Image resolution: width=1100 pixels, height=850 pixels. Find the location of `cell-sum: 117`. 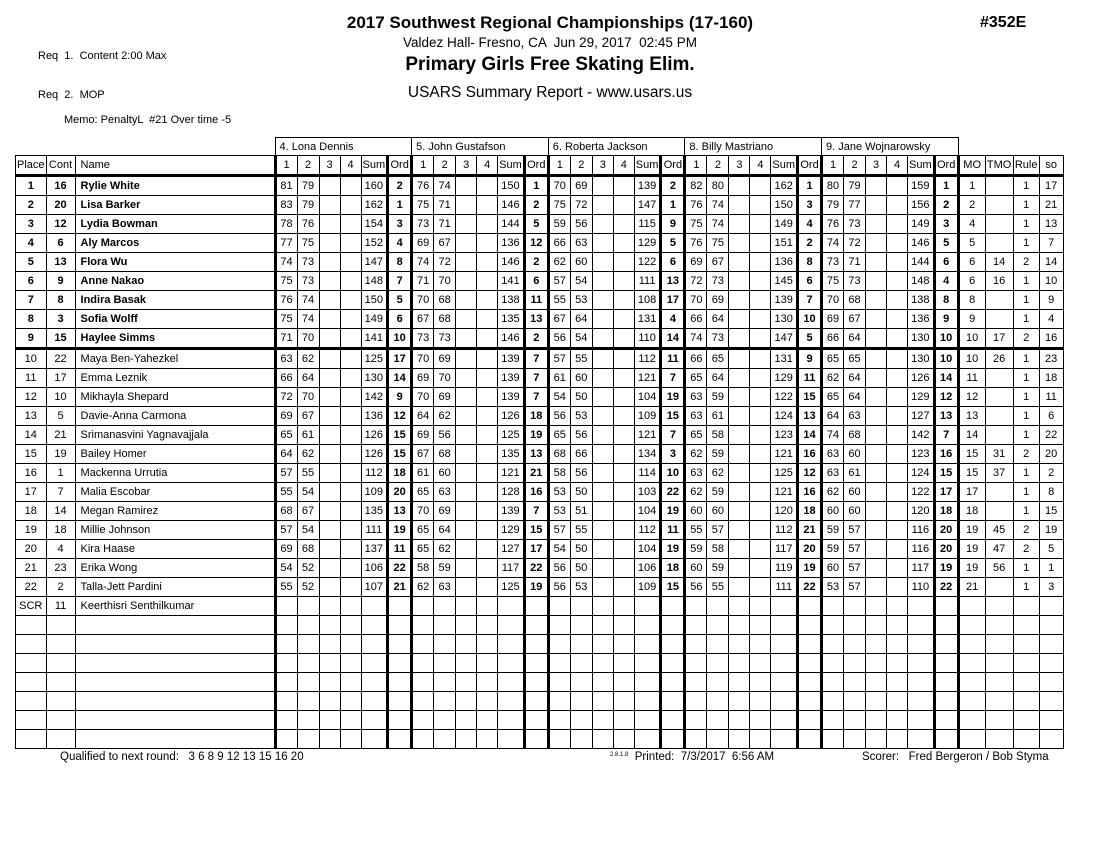

cell-sum: 117 is located at coordinates (511, 568).